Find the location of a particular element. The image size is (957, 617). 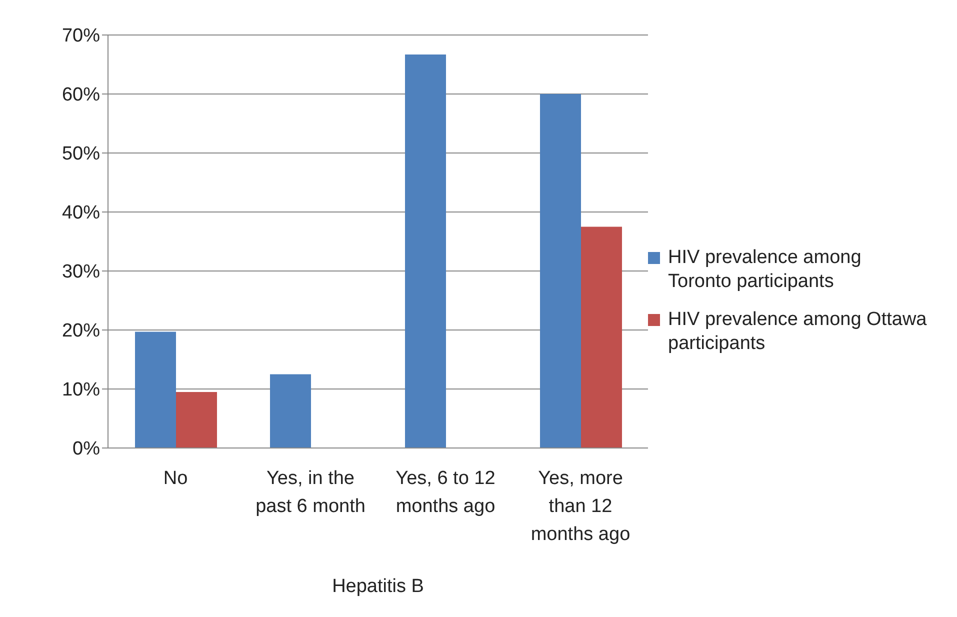

x-axis-title: Hepatitis B is located at coordinates (378, 586).